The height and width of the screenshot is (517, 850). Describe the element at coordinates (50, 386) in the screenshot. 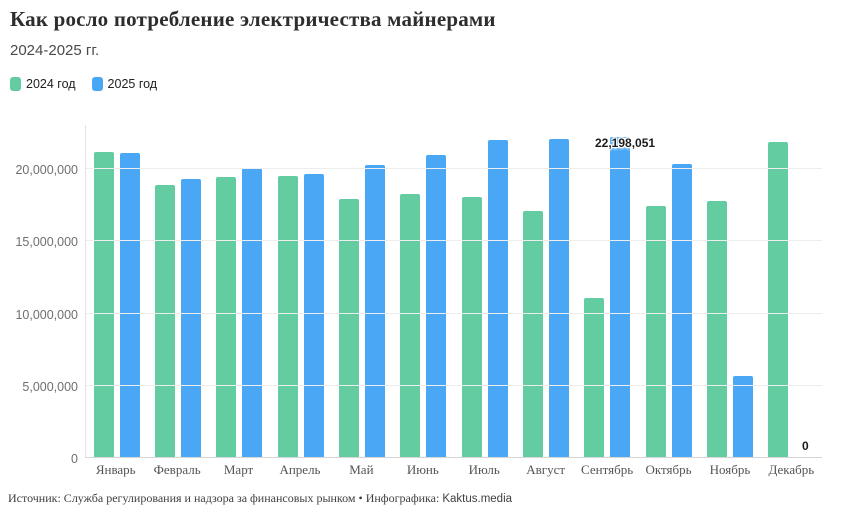

I see `y-tick-label: 5,000,000` at that location.